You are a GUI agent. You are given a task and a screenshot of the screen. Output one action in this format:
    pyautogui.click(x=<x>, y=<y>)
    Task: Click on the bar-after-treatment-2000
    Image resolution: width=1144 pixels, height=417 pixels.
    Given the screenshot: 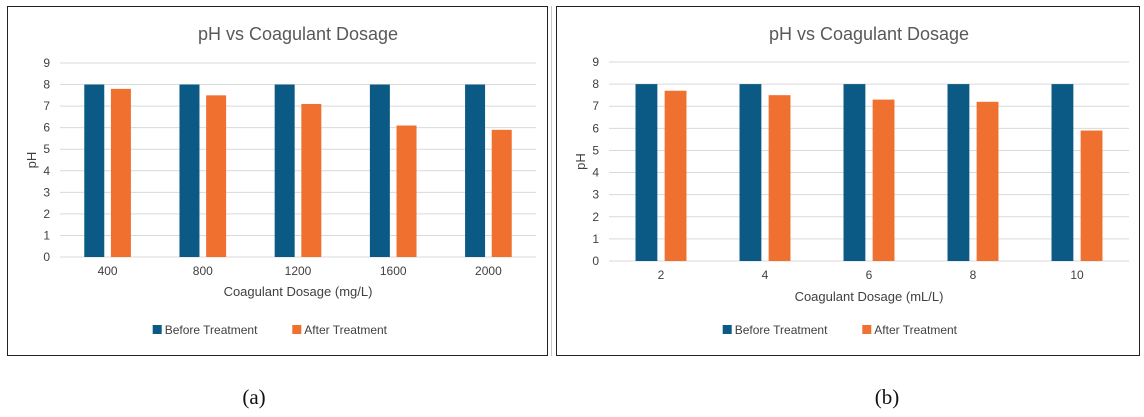 What is the action you would take?
    pyautogui.click(x=501, y=193)
    